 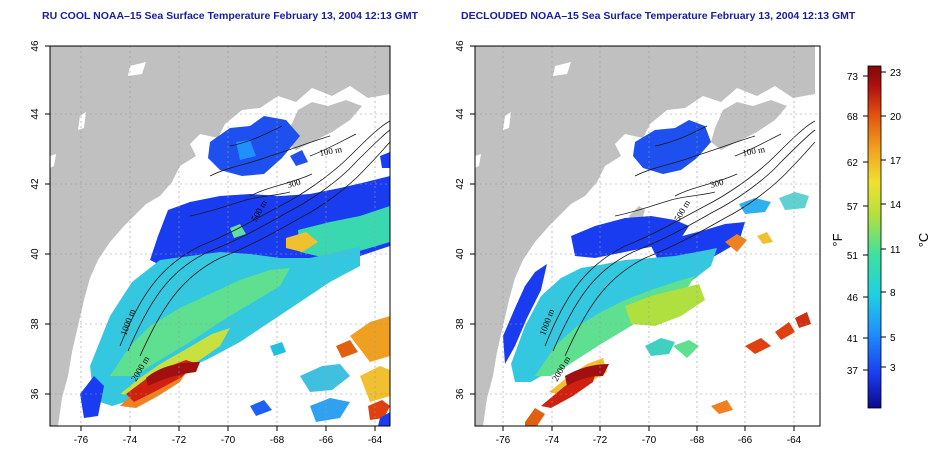 I want to click on celsius-tick-label: 20, so click(x=896, y=117).